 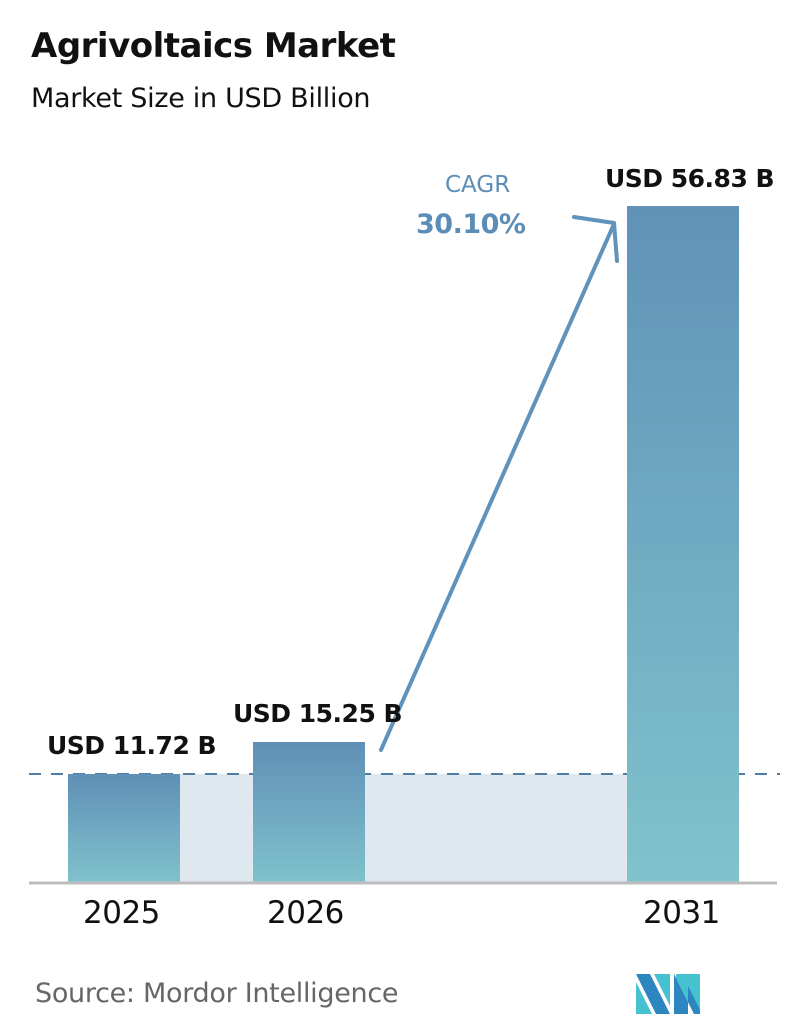 I want to click on mordor-intelligence-logo-icon, so click(x=668, y=994).